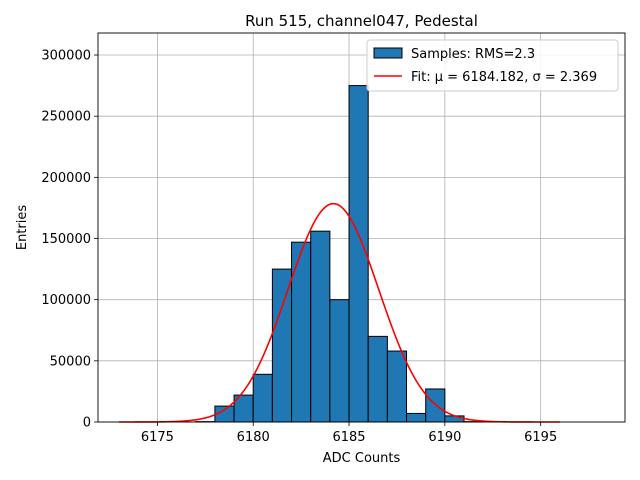 This screenshot has height=480, width=640. Describe the element at coordinates (540, 437) in the screenshot. I see `x-tick-label: 6195` at that location.